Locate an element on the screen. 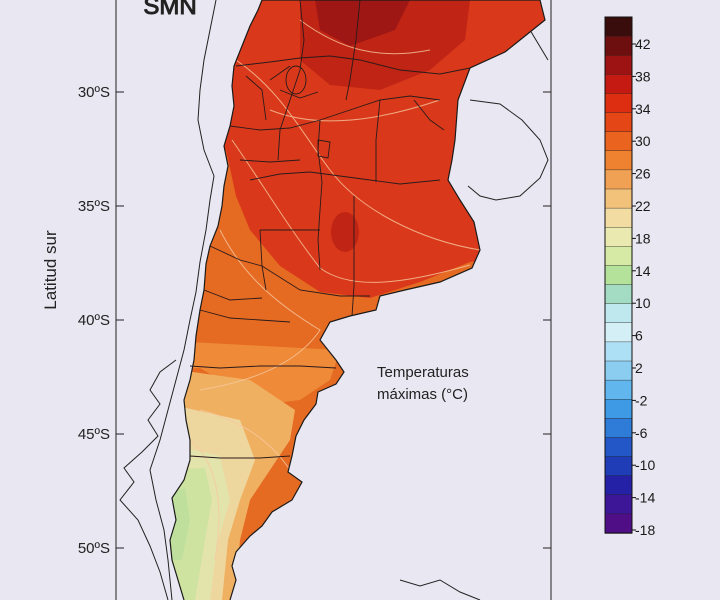  legend-label: -10 is located at coordinates (645, 465).